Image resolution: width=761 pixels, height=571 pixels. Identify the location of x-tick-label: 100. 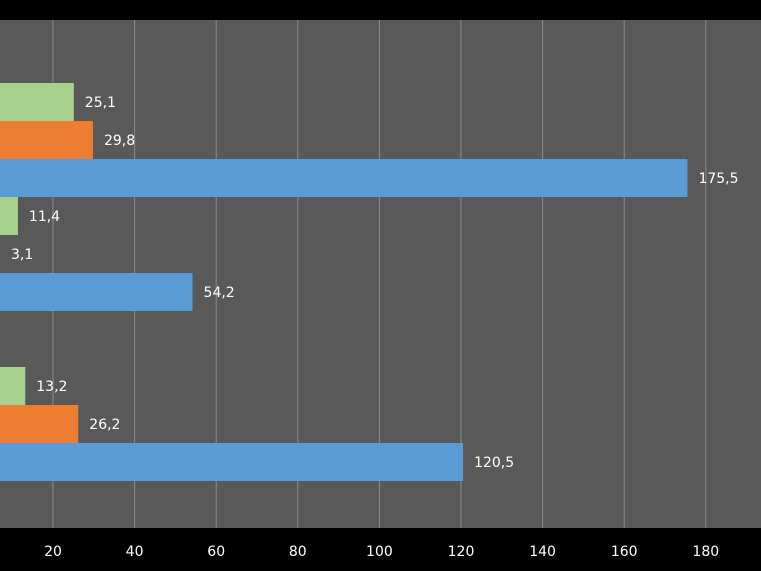
(379, 552).